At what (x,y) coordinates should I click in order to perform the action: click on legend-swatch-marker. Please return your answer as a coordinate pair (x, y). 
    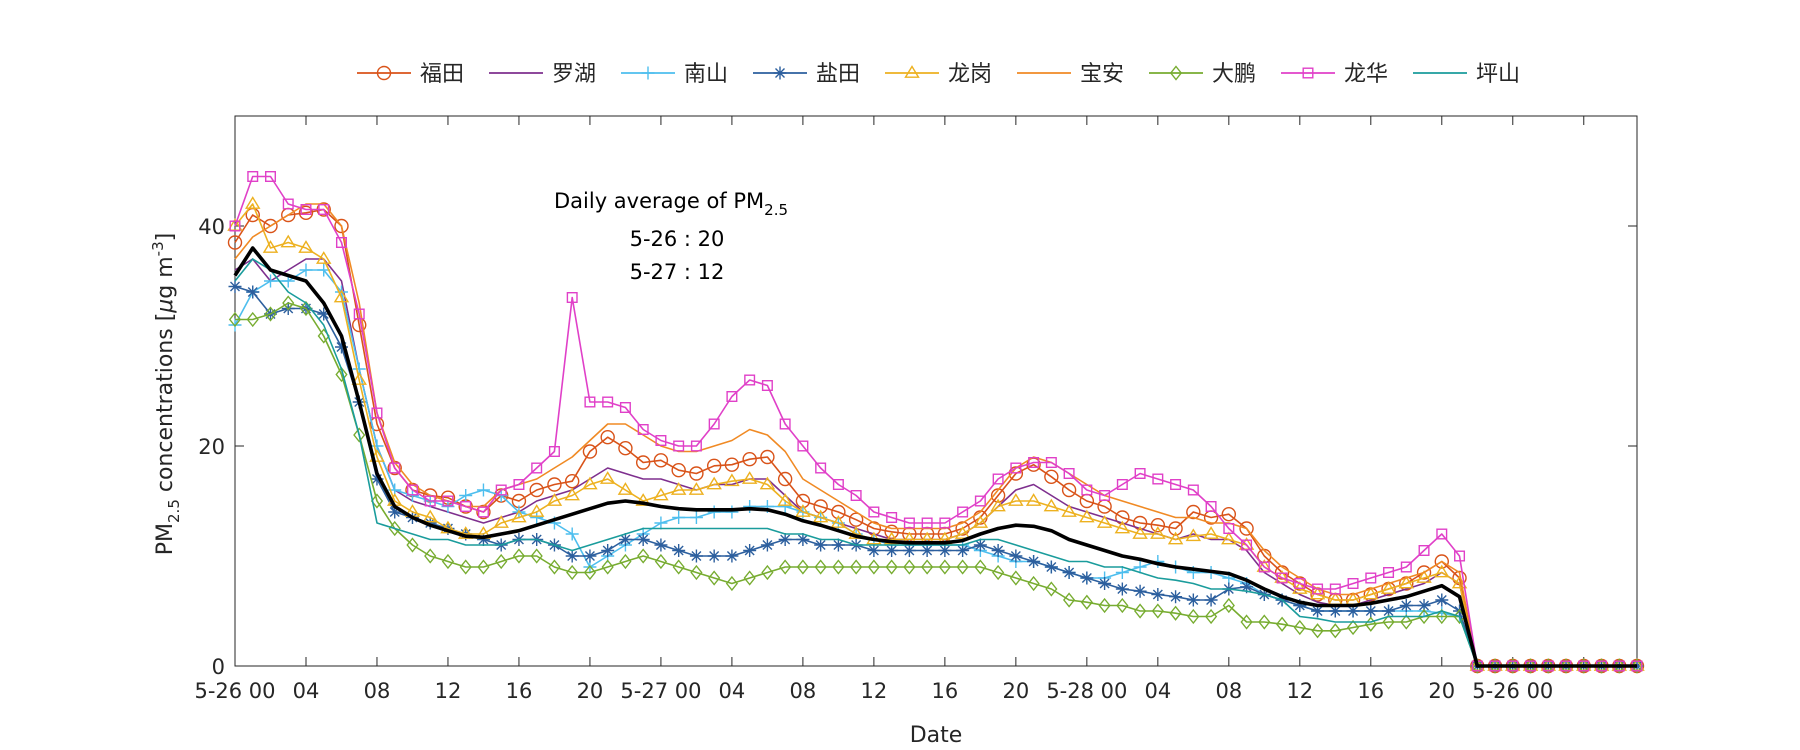
    Looking at the image, I should click on (1176, 73).